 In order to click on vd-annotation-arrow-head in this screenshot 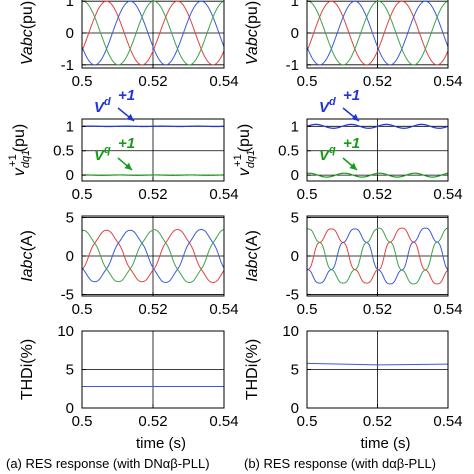, I will do `click(130, 117)`.